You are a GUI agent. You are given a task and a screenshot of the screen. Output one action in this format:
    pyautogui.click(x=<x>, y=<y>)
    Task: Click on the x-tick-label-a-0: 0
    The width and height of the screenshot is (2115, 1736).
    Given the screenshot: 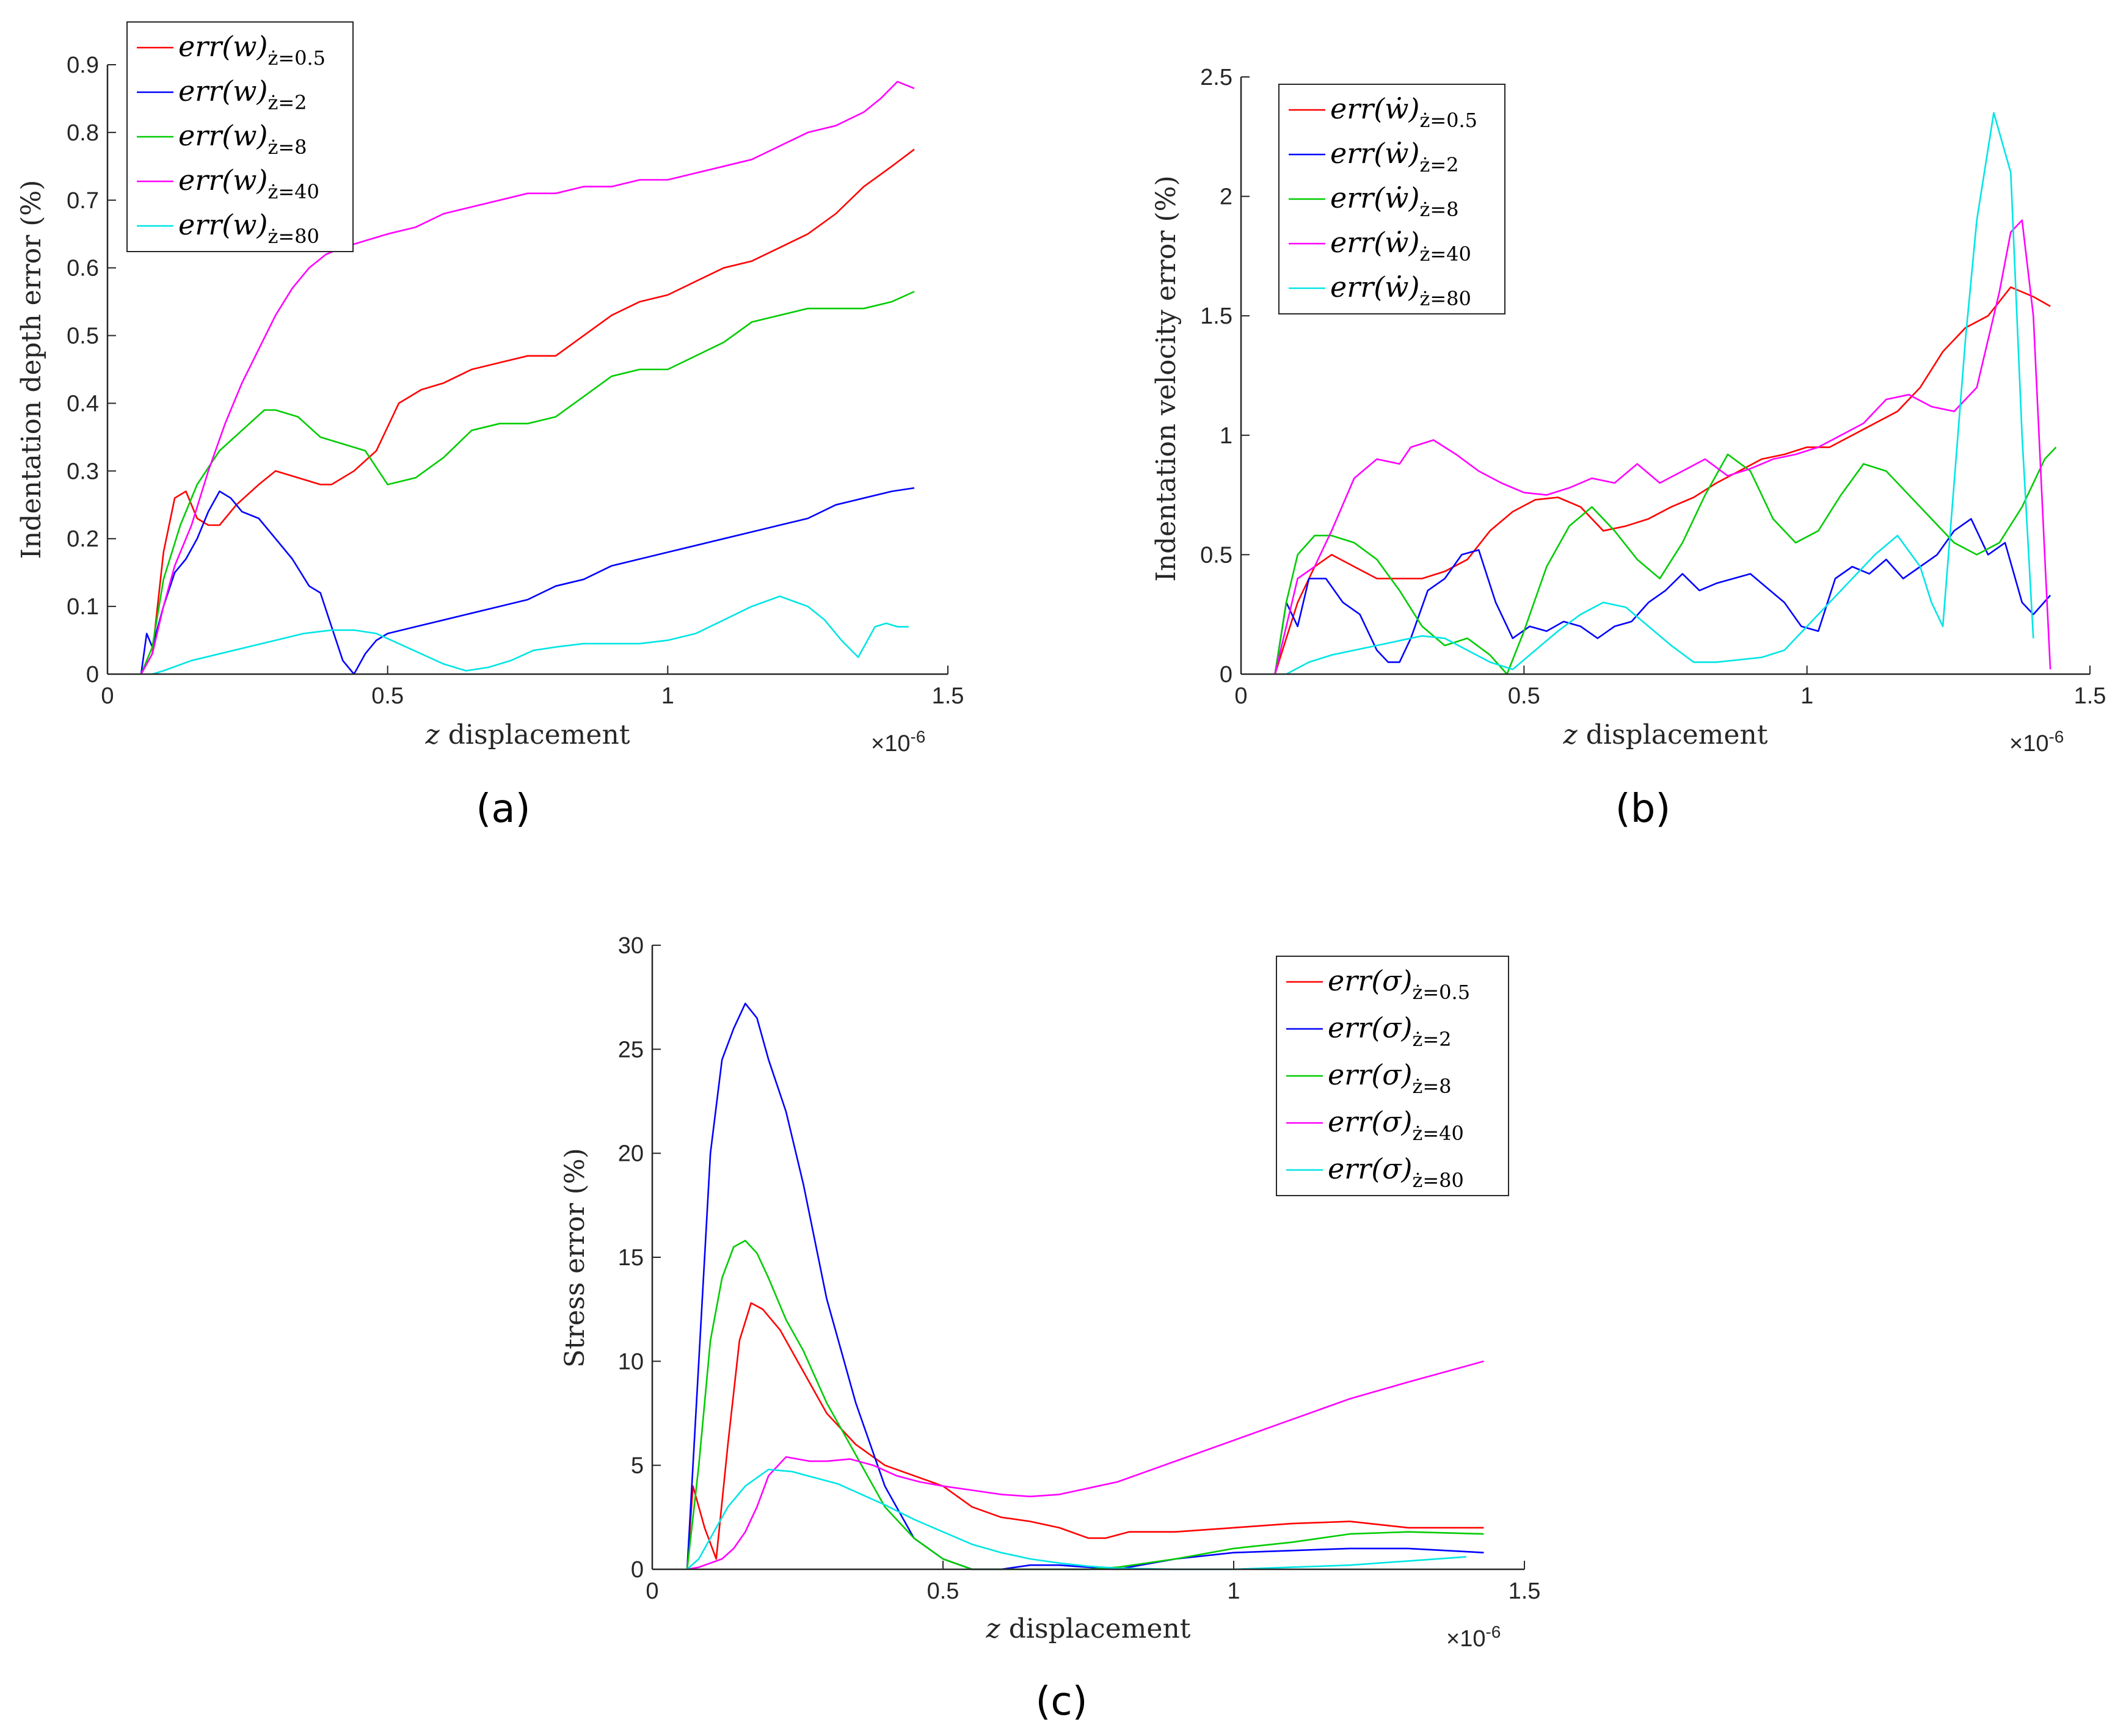 What is the action you would take?
    pyautogui.click(x=108, y=696)
    